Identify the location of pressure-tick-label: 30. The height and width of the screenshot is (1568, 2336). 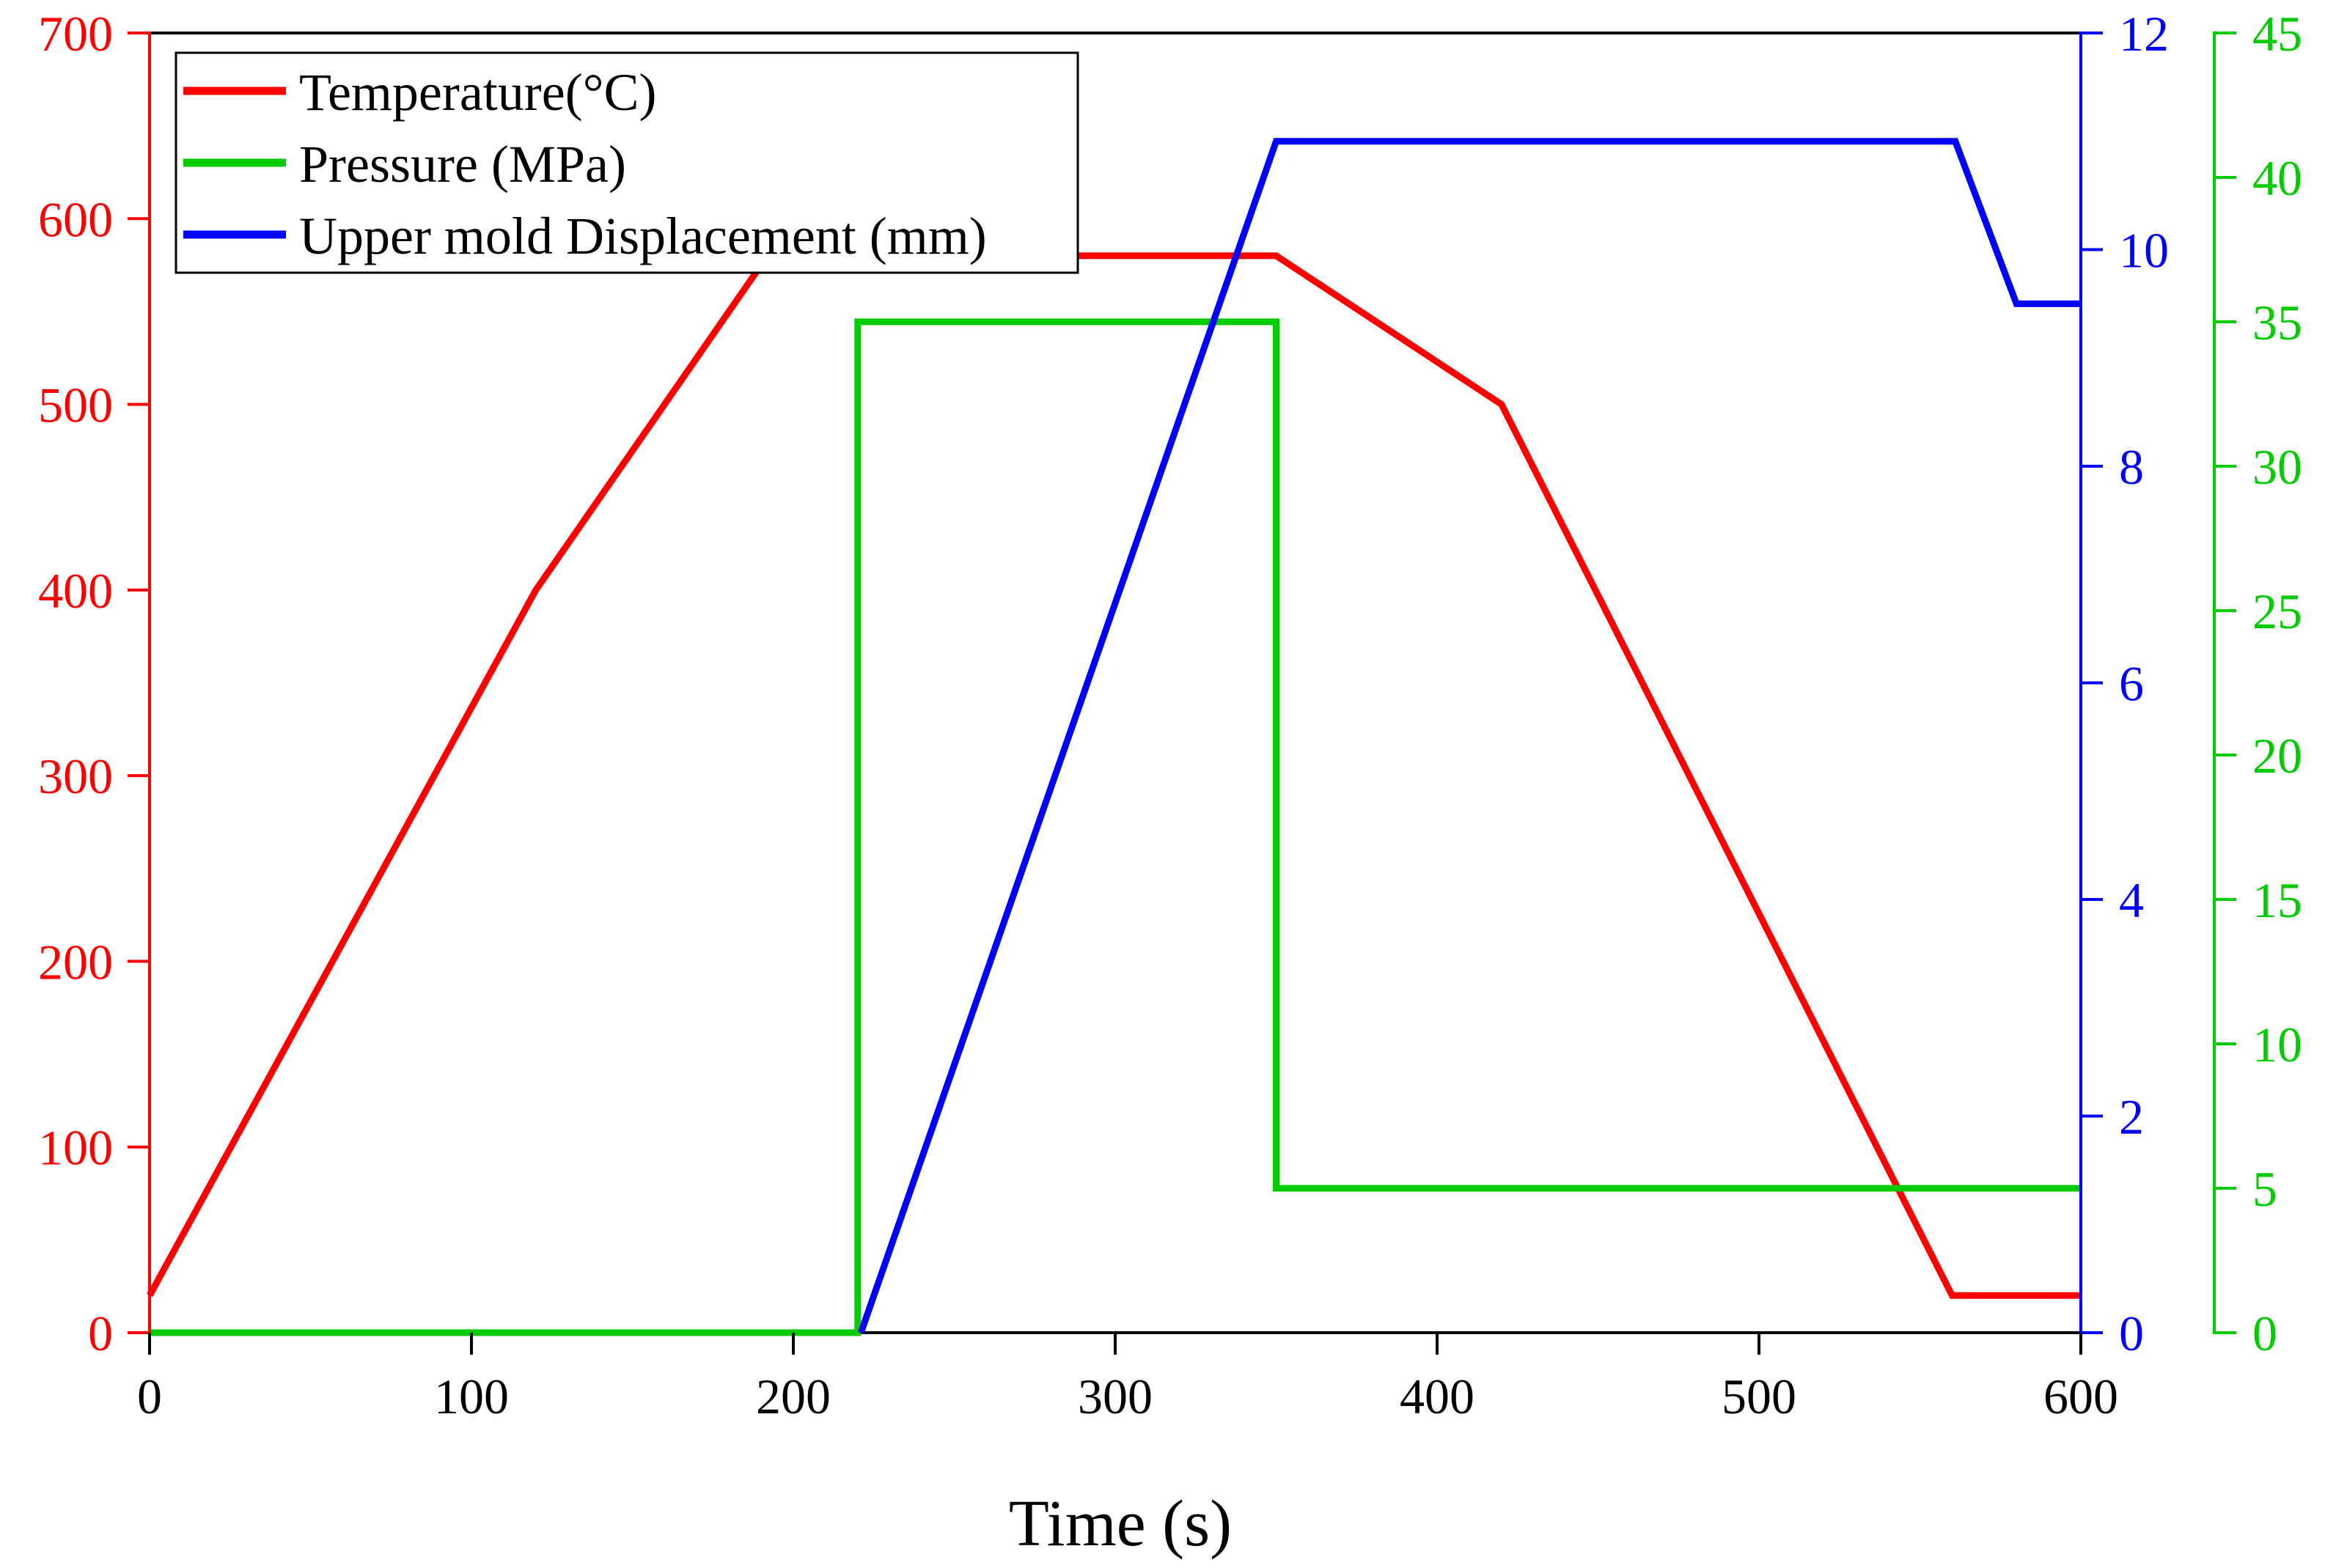
(2277, 467).